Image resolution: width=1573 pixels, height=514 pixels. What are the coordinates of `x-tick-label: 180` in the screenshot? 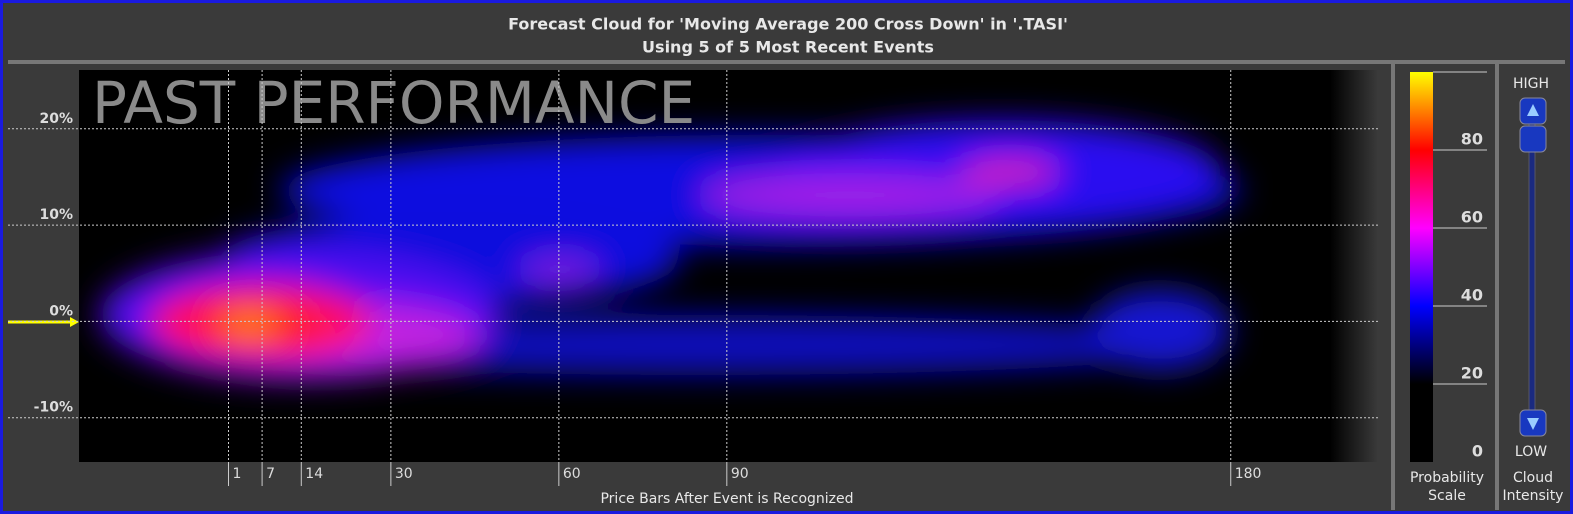 It's located at (1248, 474).